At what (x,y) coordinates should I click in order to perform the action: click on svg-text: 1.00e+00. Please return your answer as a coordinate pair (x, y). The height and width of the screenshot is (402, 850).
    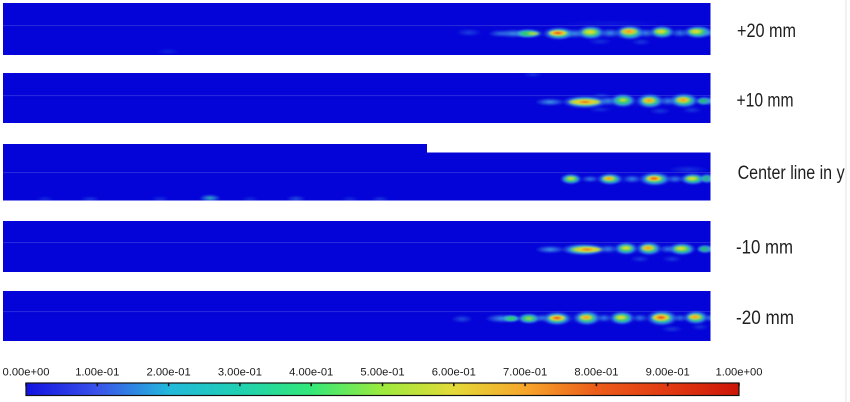
    Looking at the image, I should click on (739, 373).